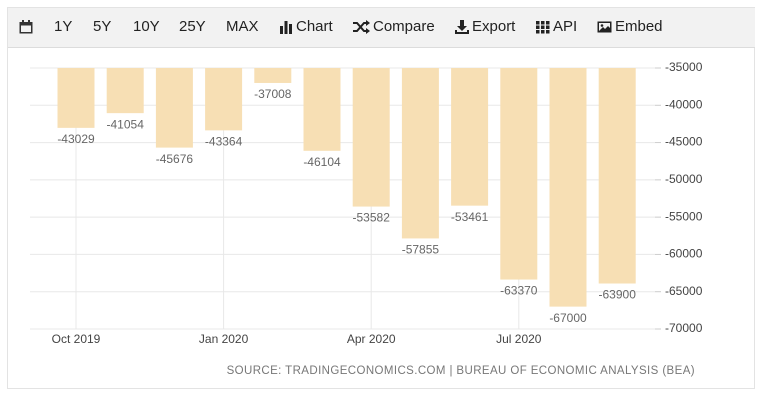 This screenshot has height=396, width=760. I want to click on data-label: -45676, so click(175, 159).